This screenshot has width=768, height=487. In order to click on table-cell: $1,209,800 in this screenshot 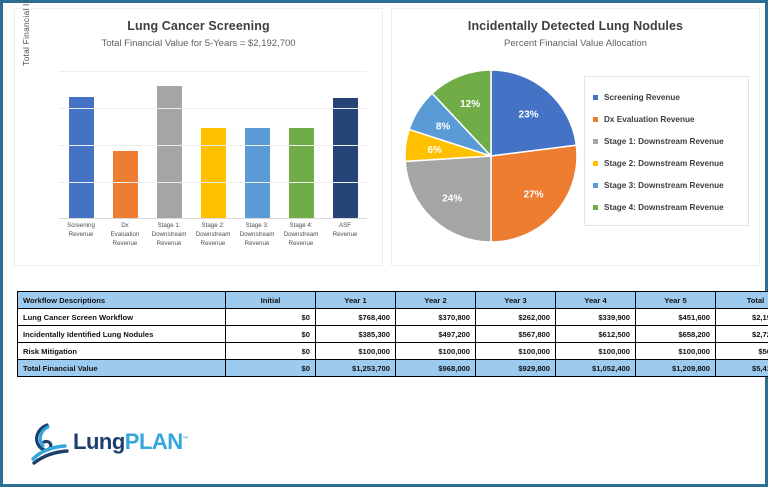, I will do `click(675, 368)`.